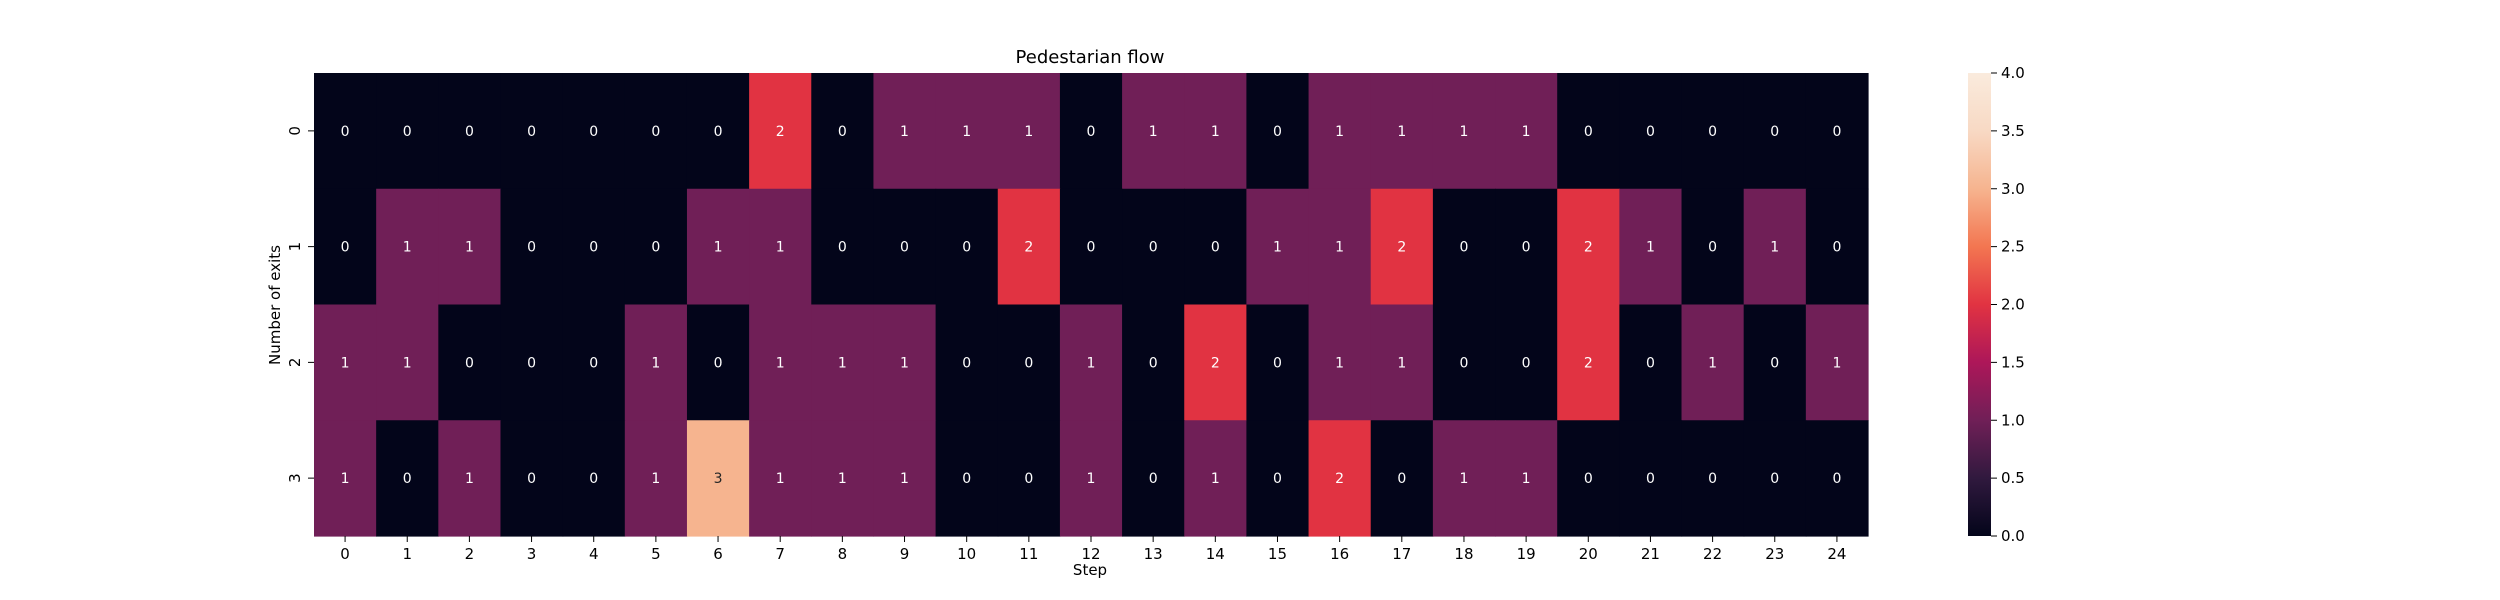 The width and height of the screenshot is (2500, 600). Describe the element at coordinates (2013, 73) in the screenshot. I see `colorbar-tick-label: 4.0` at that location.